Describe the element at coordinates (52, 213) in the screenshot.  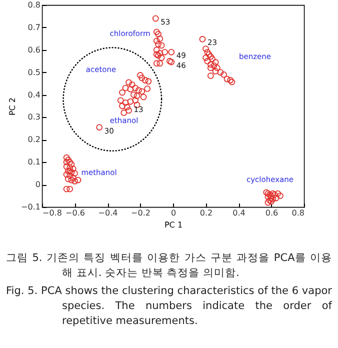
I see `x-tick-label: −0.8` at that location.